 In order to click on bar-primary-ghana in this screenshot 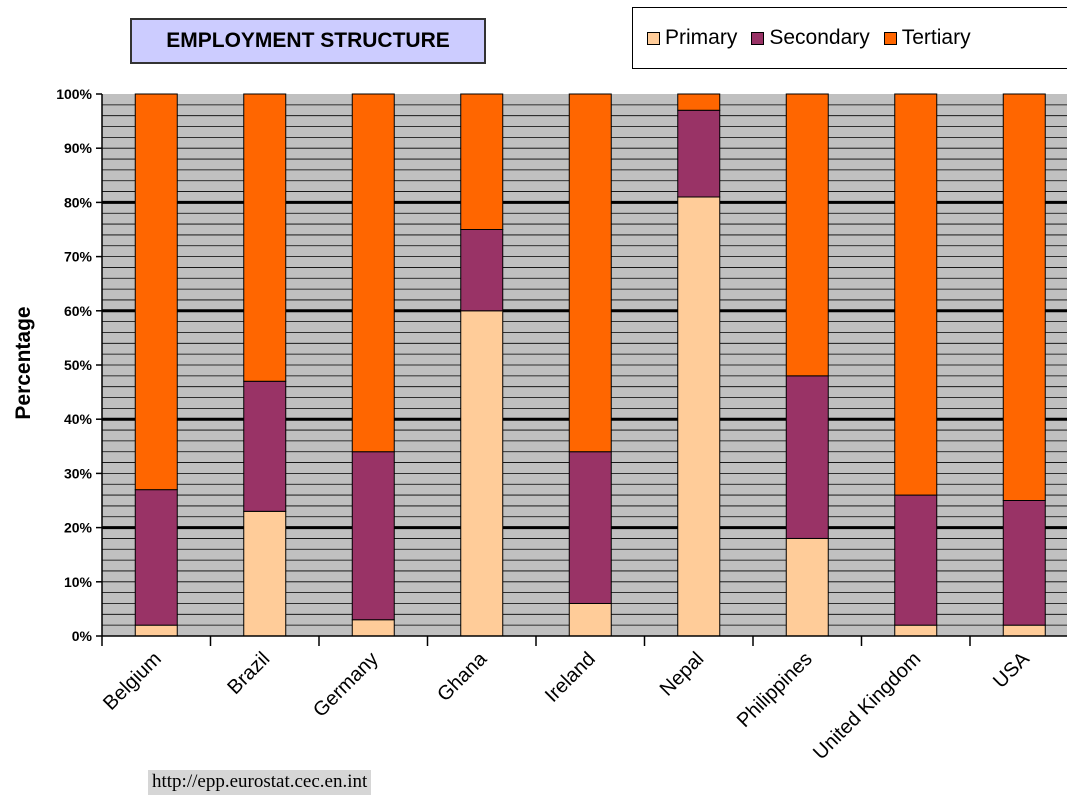, I will do `click(482, 473)`.